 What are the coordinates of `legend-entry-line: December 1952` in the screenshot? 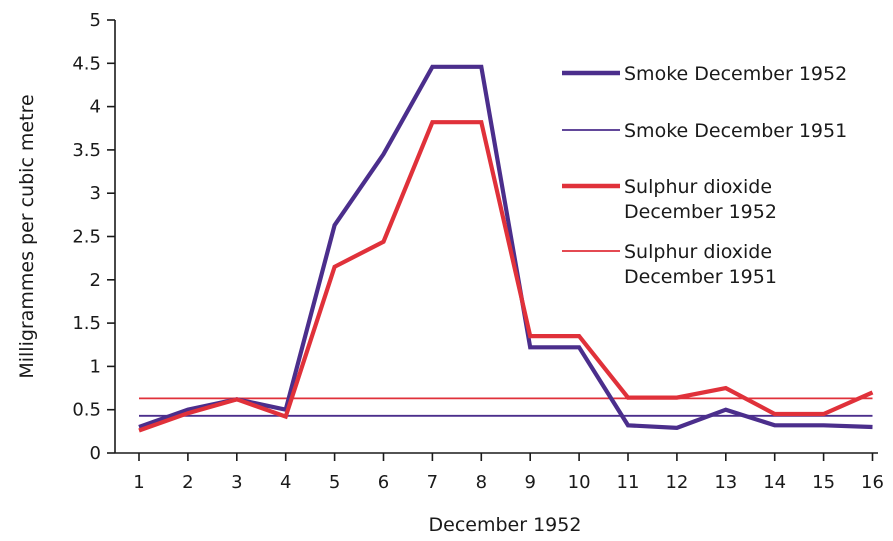 It's located at (700, 212).